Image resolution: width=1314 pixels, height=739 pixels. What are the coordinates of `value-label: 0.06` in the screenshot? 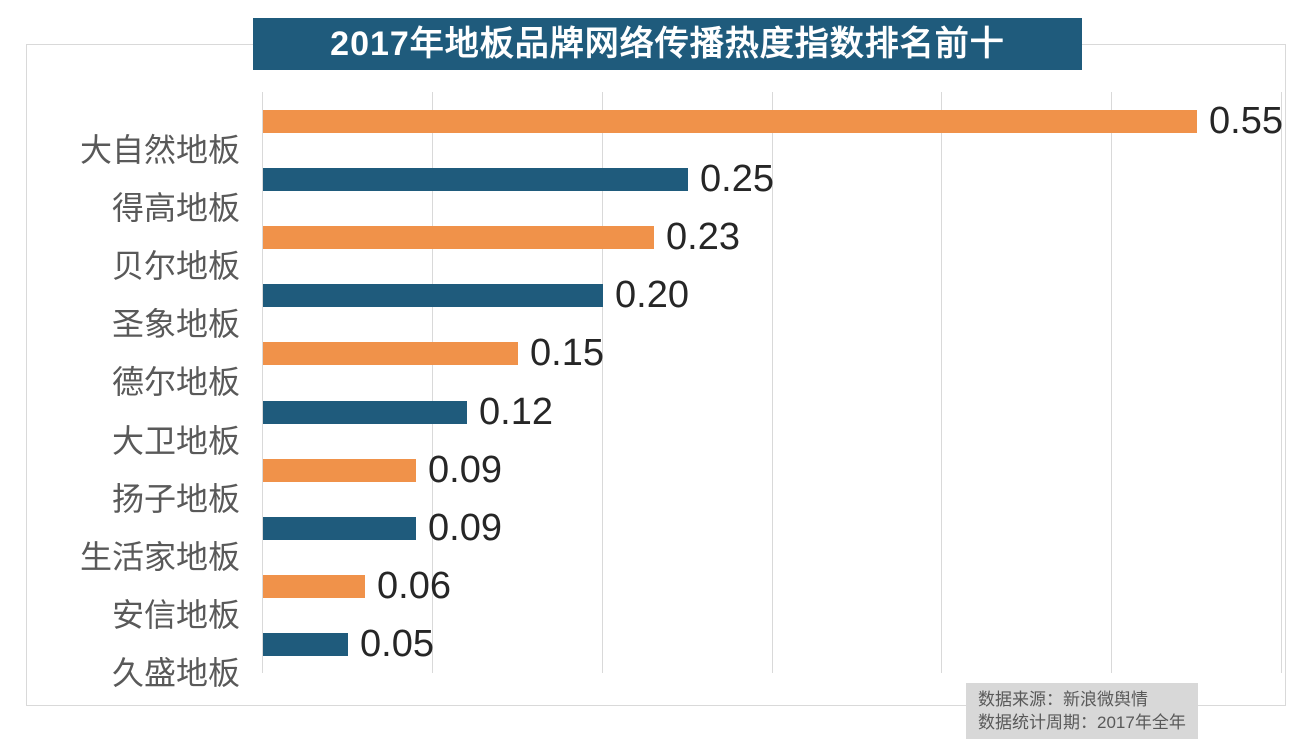 It's located at (414, 586).